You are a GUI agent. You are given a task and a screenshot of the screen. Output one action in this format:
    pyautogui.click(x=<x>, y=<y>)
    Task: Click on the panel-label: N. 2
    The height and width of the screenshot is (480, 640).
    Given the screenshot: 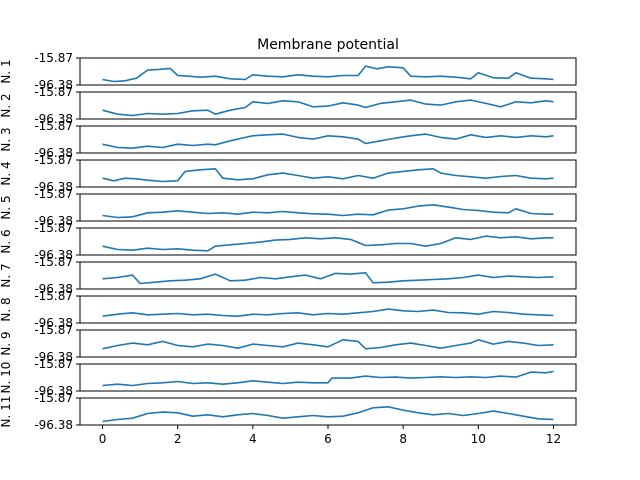 What is the action you would take?
    pyautogui.click(x=6, y=105)
    